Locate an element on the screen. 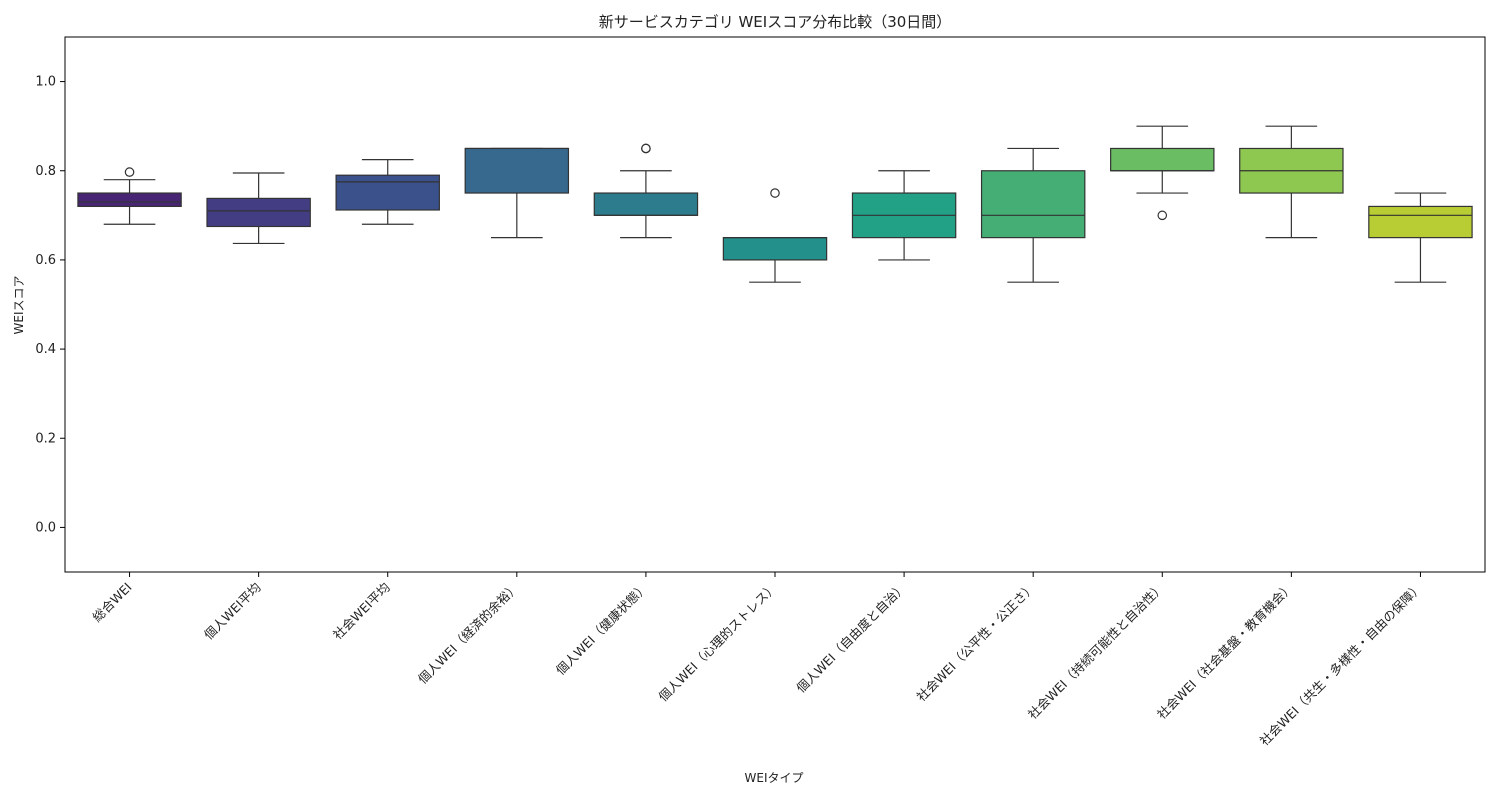 The height and width of the screenshot is (800, 1500). chart-title: 新サービスカテゴリ WEIスコア分布比較（30日間） is located at coordinates (775, 22).